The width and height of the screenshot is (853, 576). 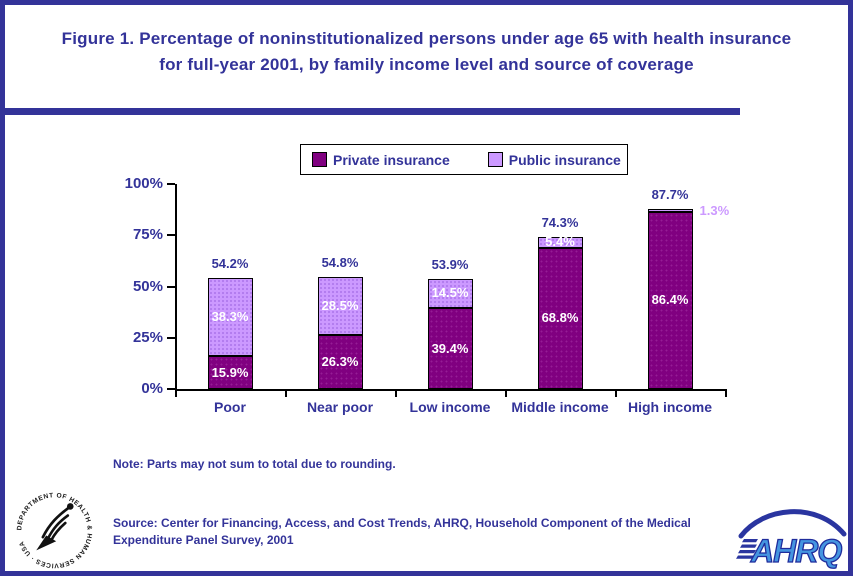 What do you see at coordinates (560, 407) in the screenshot?
I see `x-axis-category-label: Middle income` at bounding box center [560, 407].